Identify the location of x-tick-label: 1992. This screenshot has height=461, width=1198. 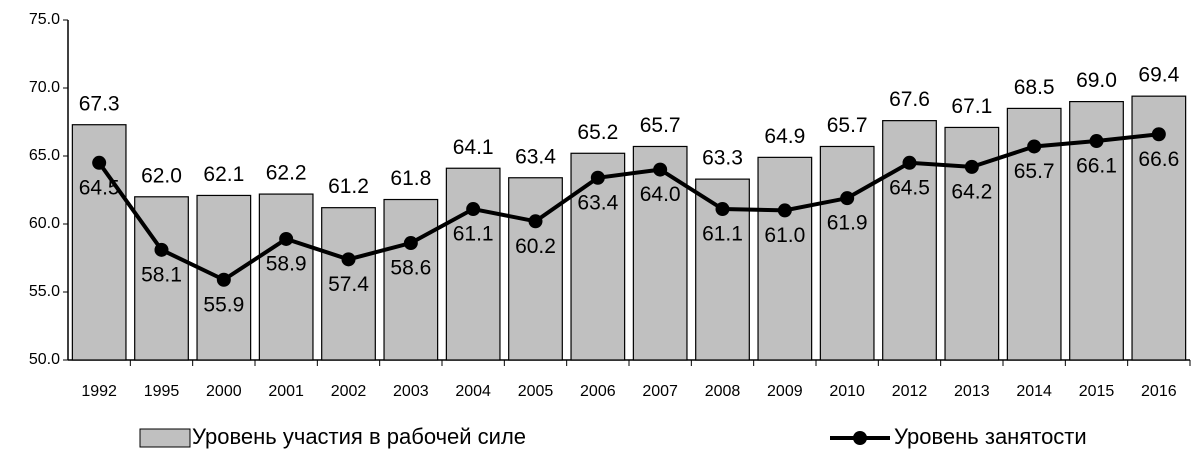
(99, 391).